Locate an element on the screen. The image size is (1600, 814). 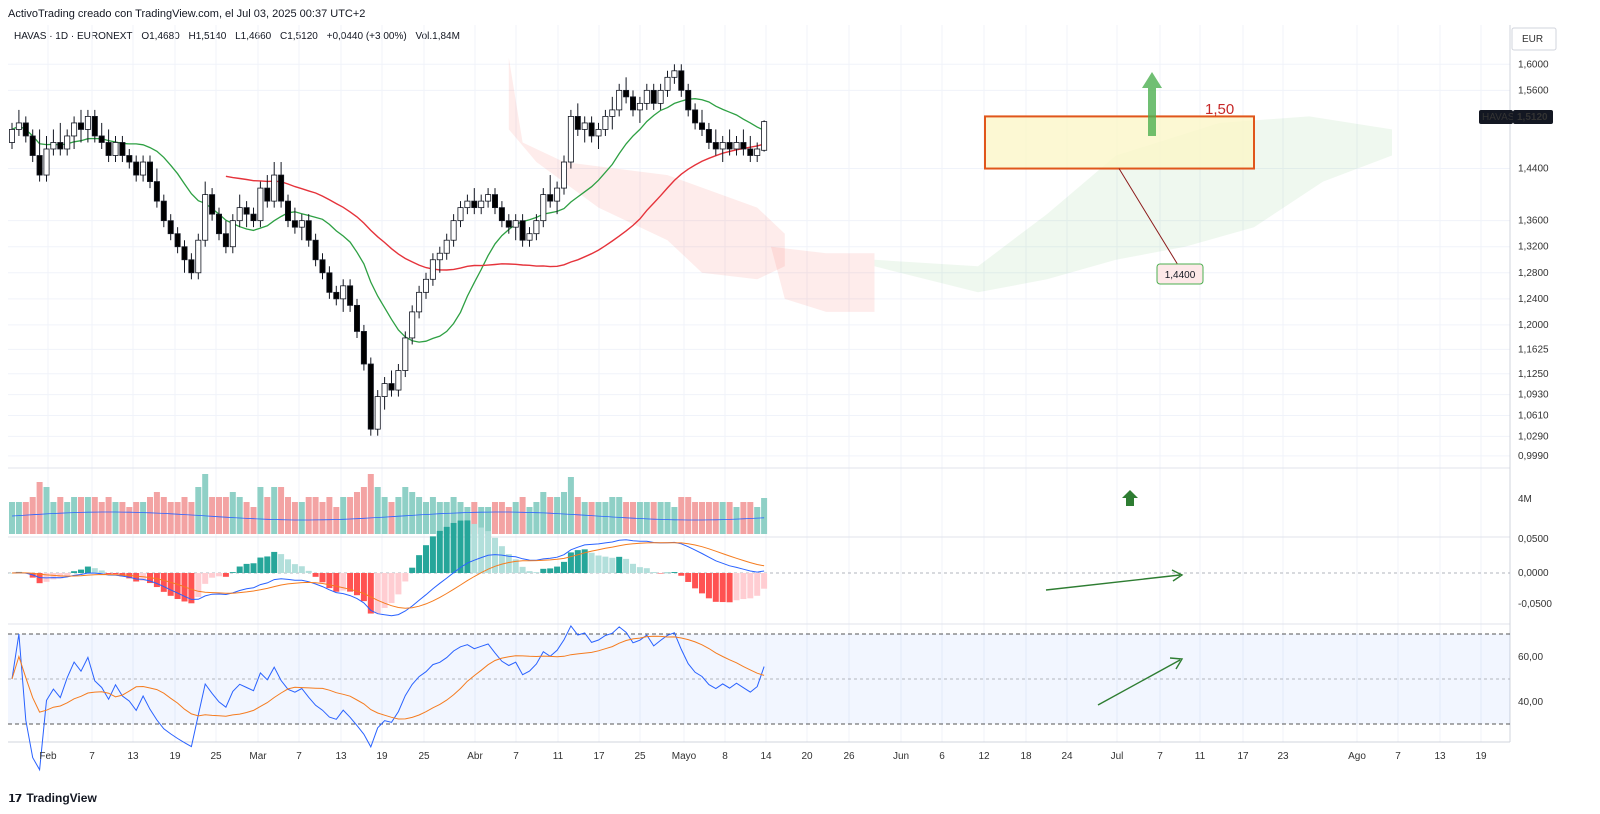
time-tick-label: 13 is located at coordinates (133, 756).